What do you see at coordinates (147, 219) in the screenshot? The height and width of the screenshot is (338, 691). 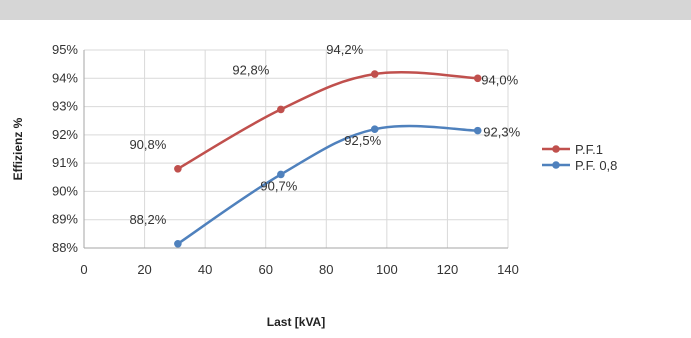 I see `data-label: 88,2%` at bounding box center [147, 219].